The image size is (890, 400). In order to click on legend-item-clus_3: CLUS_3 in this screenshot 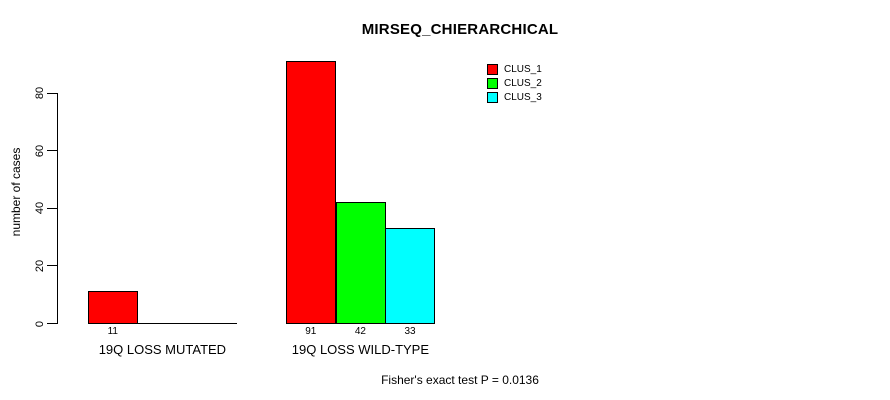, I will do `click(514, 98)`.